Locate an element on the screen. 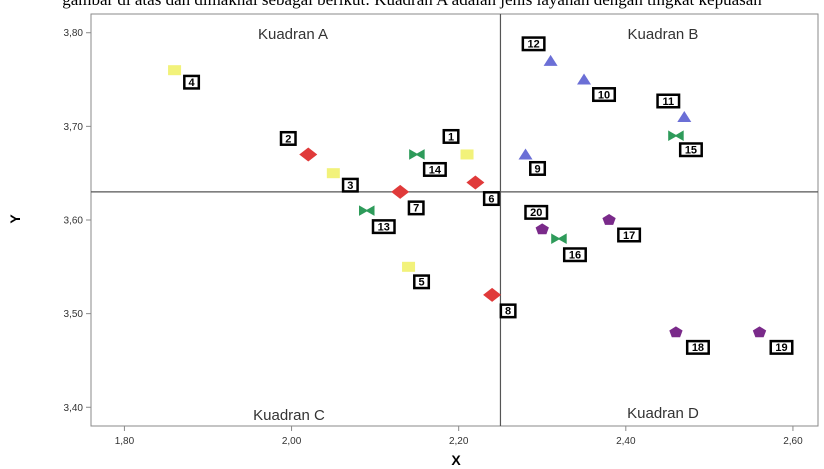 The width and height of the screenshot is (824, 469). point-label-text: 14 is located at coordinates (435, 170).